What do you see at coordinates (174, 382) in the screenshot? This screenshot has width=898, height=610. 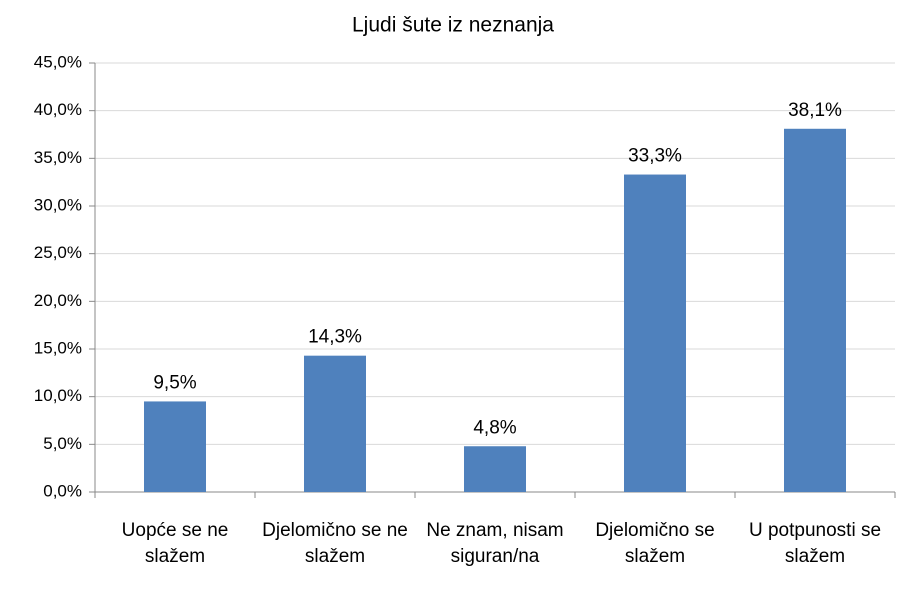 I see `value-label: 9,5%` at bounding box center [174, 382].